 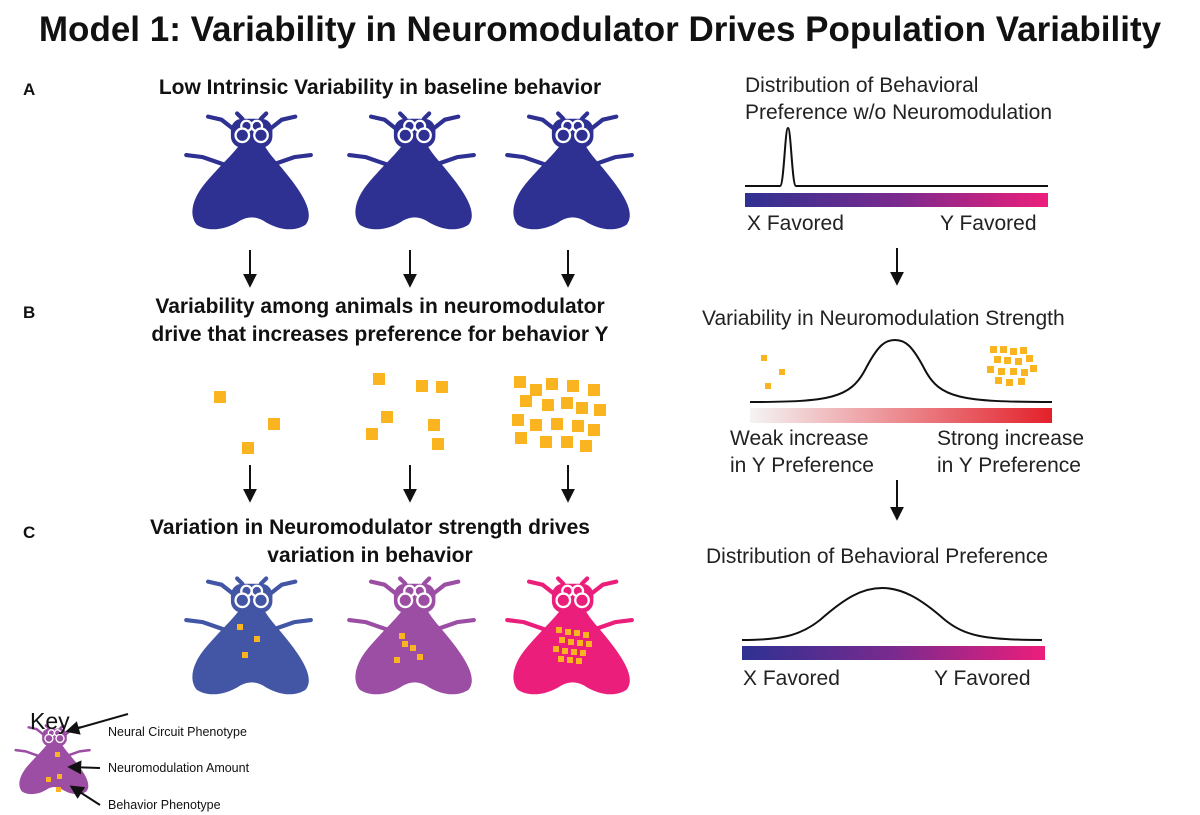 What do you see at coordinates (892, 613) in the screenshot?
I see `wide-distribution-curve` at bounding box center [892, 613].